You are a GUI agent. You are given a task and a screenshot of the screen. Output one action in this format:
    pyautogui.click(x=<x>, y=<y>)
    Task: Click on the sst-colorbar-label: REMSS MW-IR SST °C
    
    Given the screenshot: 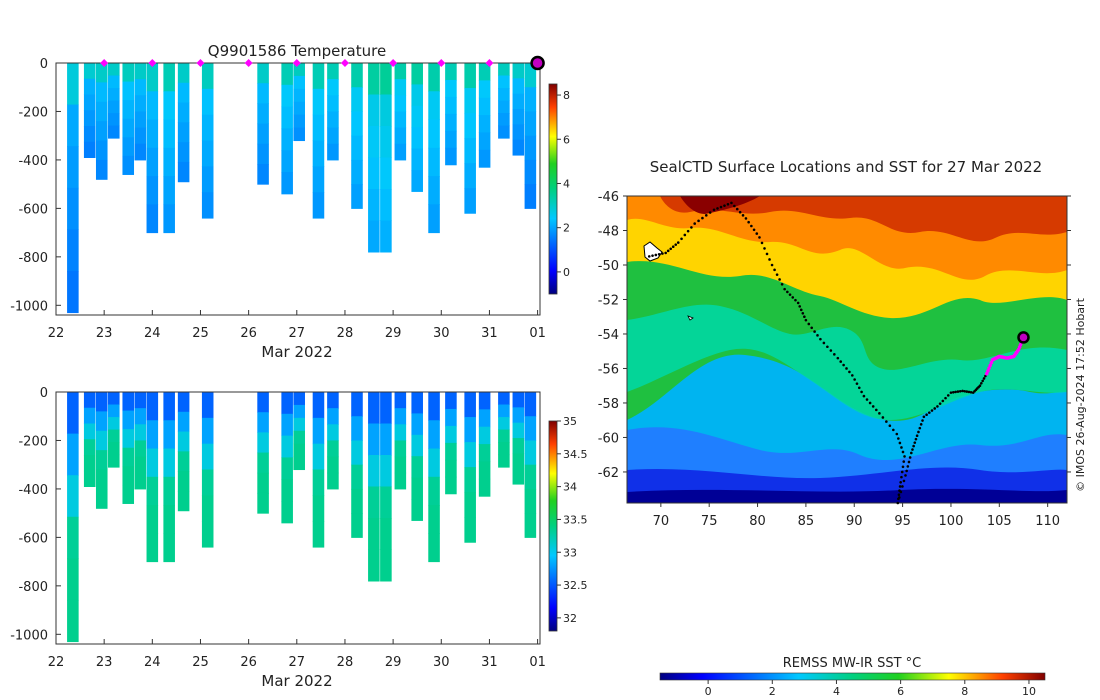 What is the action you would take?
    pyautogui.click(x=852, y=663)
    